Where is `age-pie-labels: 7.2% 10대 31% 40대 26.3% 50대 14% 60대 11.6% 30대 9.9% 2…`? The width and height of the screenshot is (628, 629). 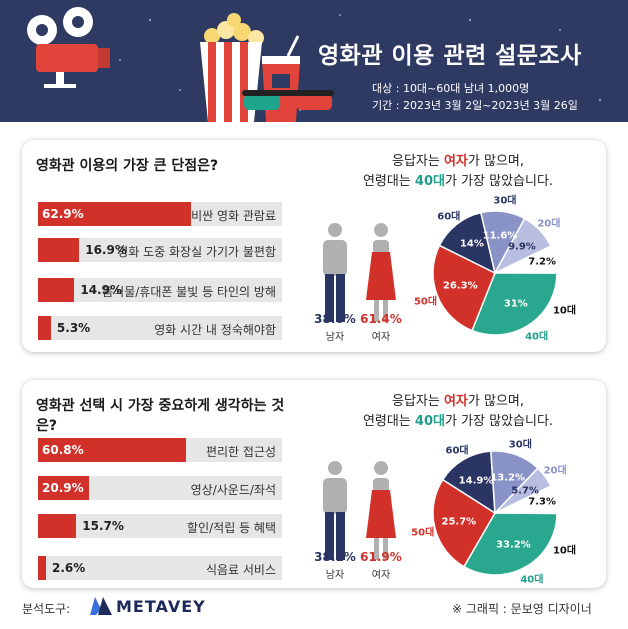
age-pie-labels: 7.2% 10대 31% 40대 26.3% 50대 14% 60대 11.6% 30대 9.9% 2… is located at coordinates (495, 269).